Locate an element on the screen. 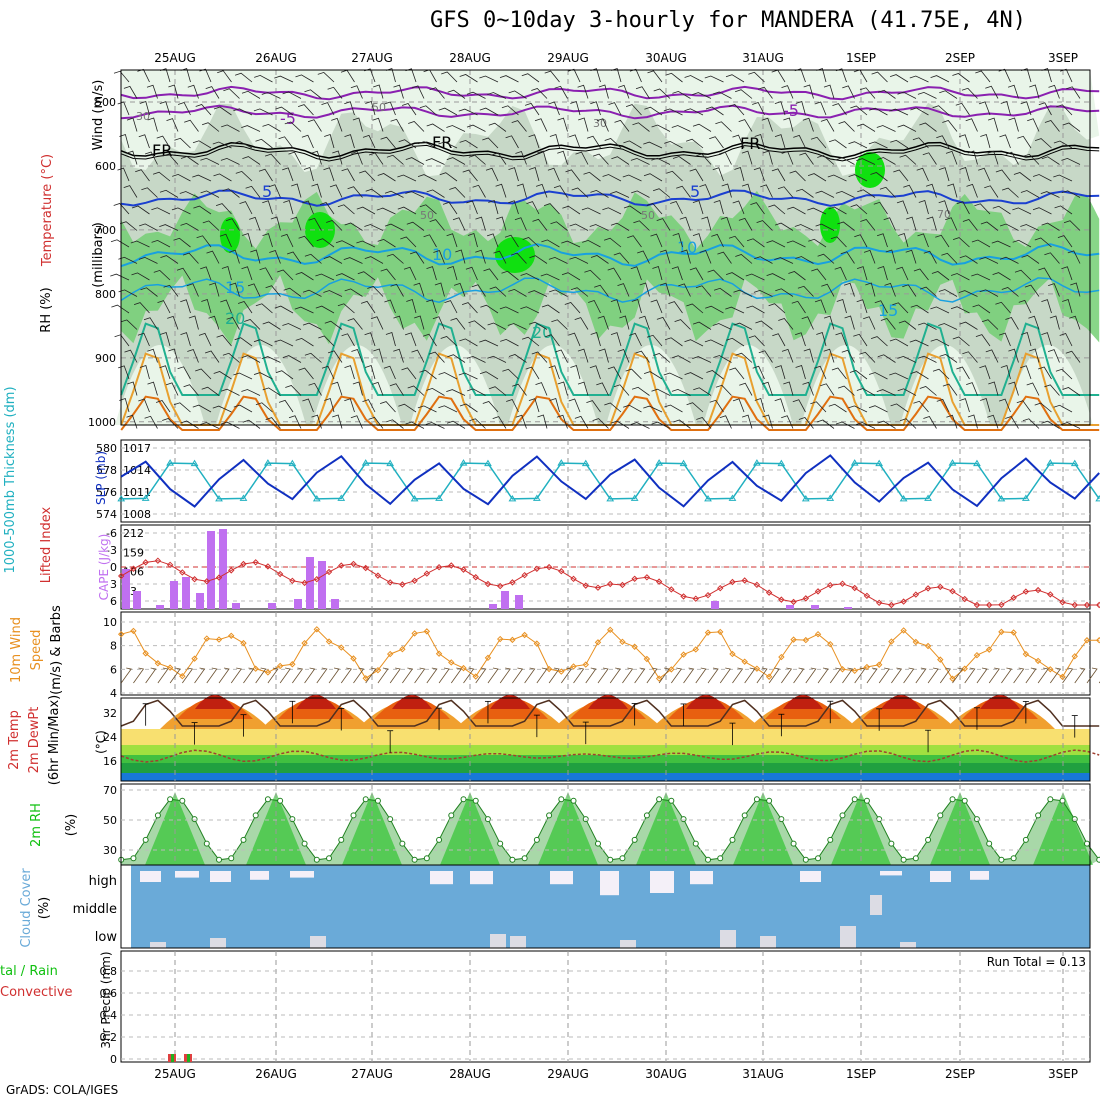 Image resolution: width=1100 pixels, height=1100 pixels. wind-speed-tick-label: 8 is located at coordinates (113, 646).